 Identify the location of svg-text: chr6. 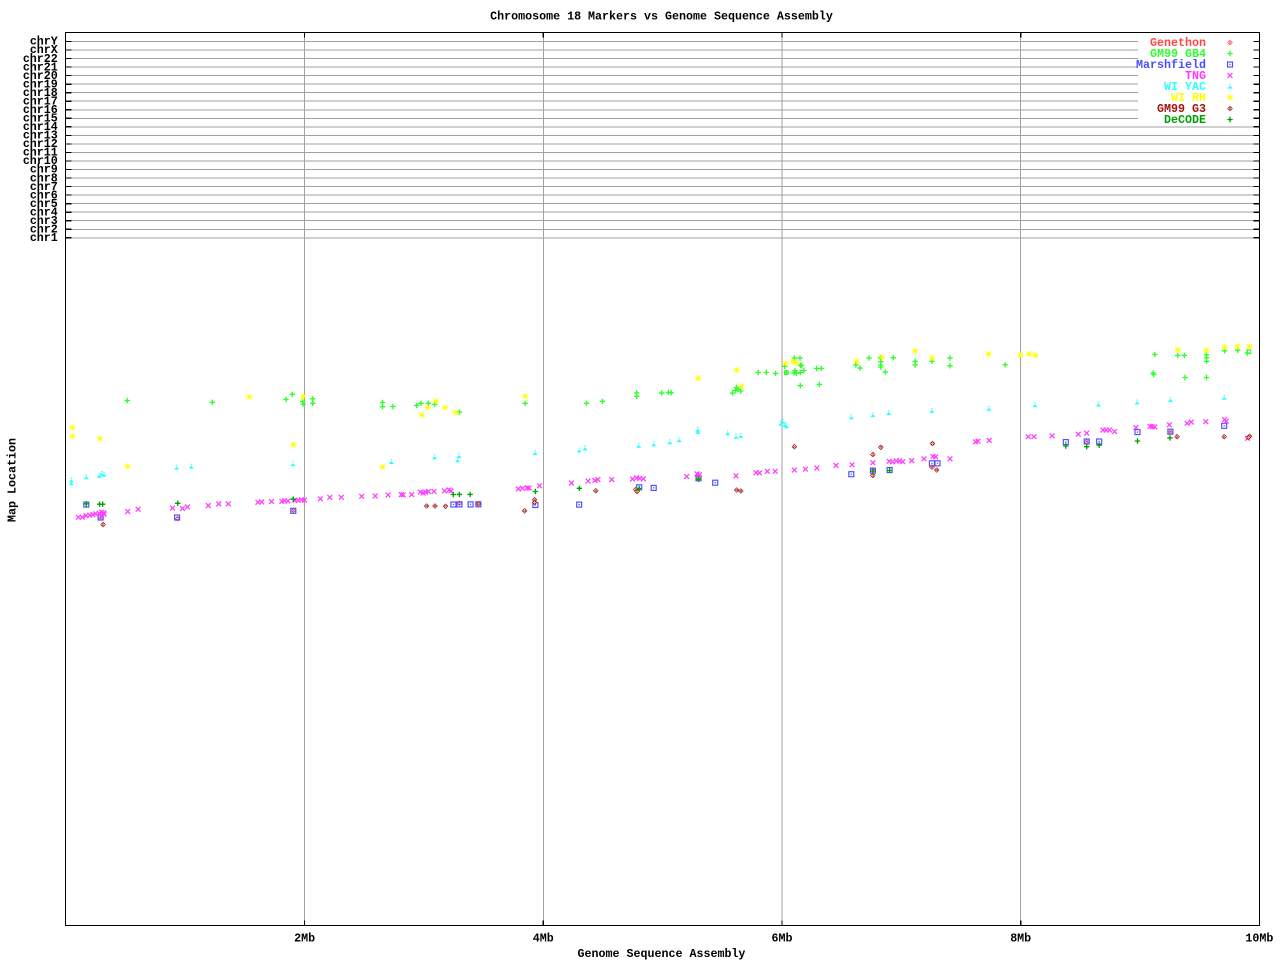
(44, 195).